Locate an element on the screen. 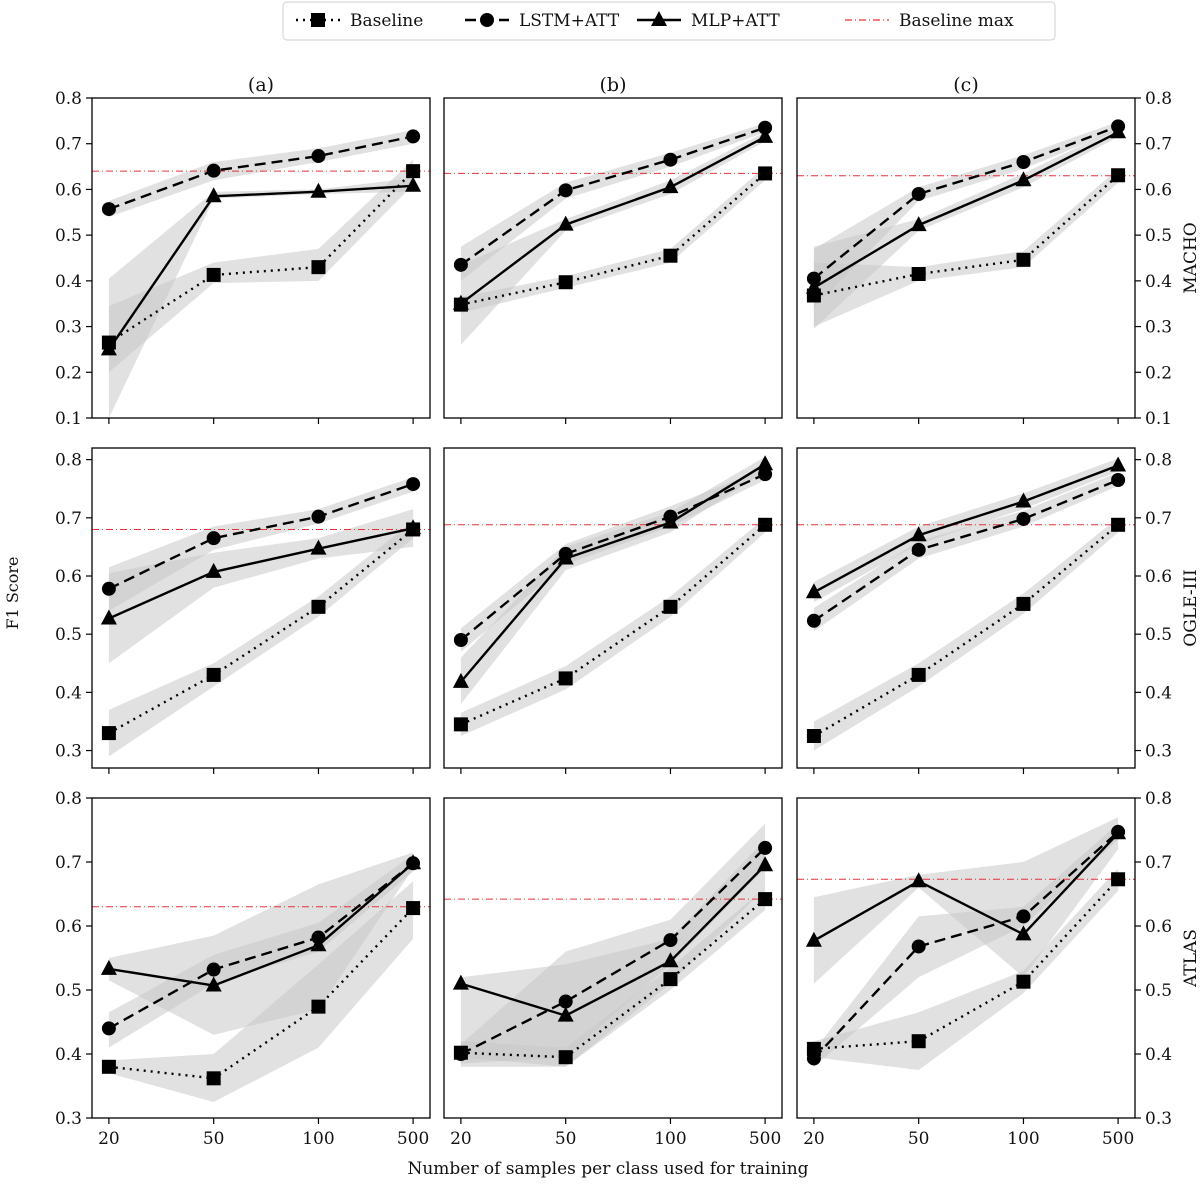 This screenshot has height=1186, width=1200. y-tick-label: 0.2 is located at coordinates (68, 373).